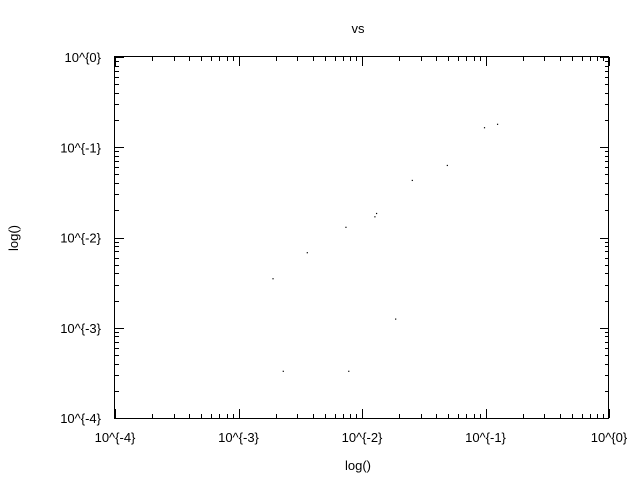  I want to click on x-tick-label: 10^{-2}, so click(362, 437).